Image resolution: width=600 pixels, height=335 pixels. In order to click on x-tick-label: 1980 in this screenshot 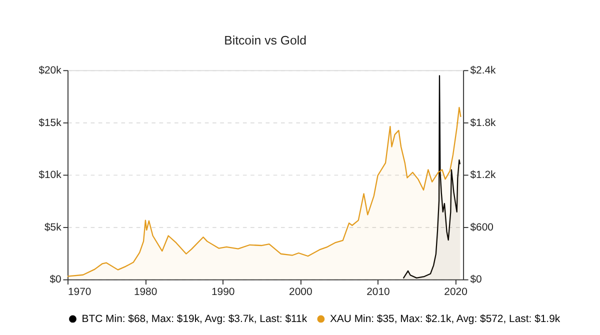, I will do `click(146, 292)`.